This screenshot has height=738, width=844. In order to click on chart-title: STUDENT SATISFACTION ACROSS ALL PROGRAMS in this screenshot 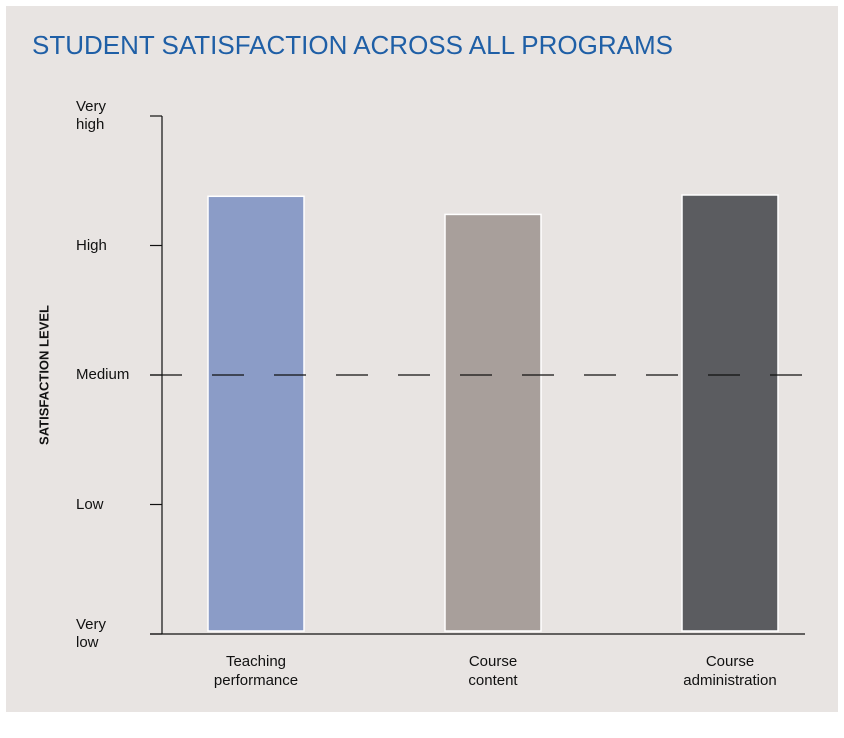, I will do `click(352, 45)`.